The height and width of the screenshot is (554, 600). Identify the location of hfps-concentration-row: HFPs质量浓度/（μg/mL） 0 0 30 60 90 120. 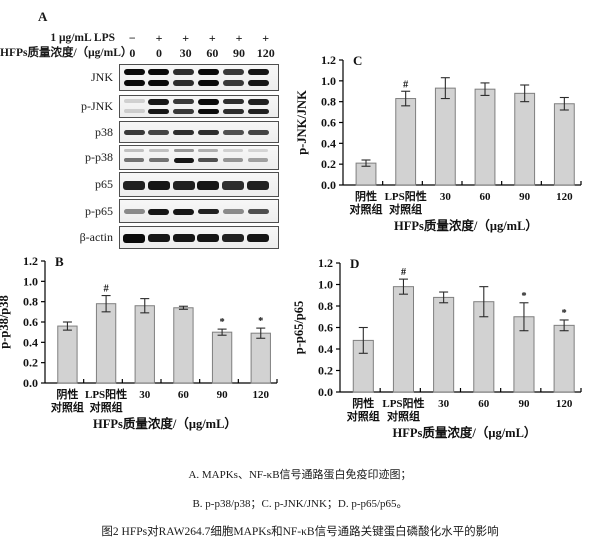
(145, 53).